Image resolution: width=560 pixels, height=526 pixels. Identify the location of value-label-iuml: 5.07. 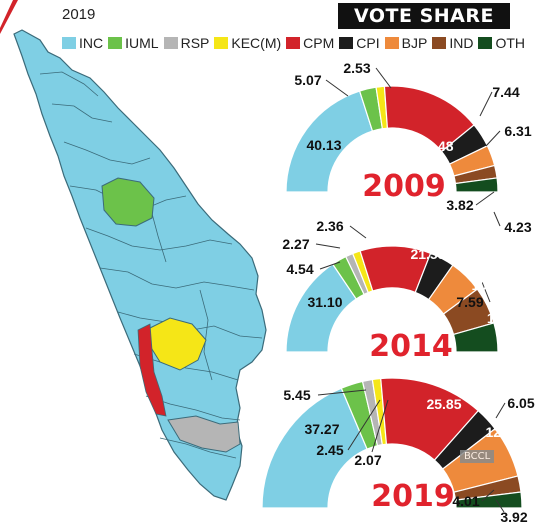
(307, 80).